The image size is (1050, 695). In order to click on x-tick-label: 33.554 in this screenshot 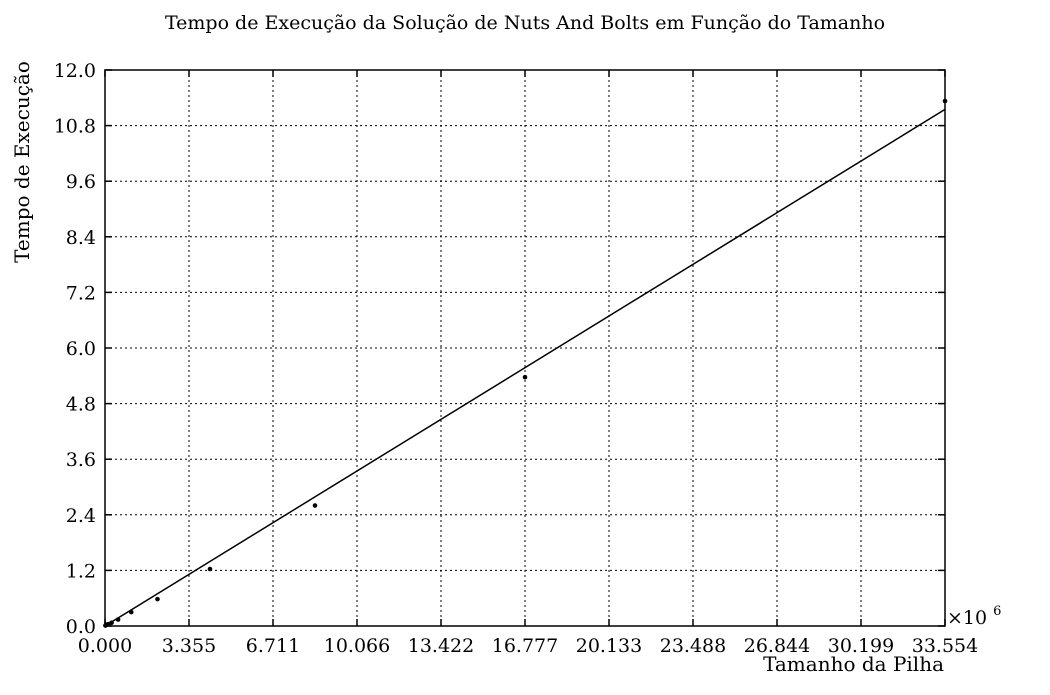, I will do `click(945, 646)`.